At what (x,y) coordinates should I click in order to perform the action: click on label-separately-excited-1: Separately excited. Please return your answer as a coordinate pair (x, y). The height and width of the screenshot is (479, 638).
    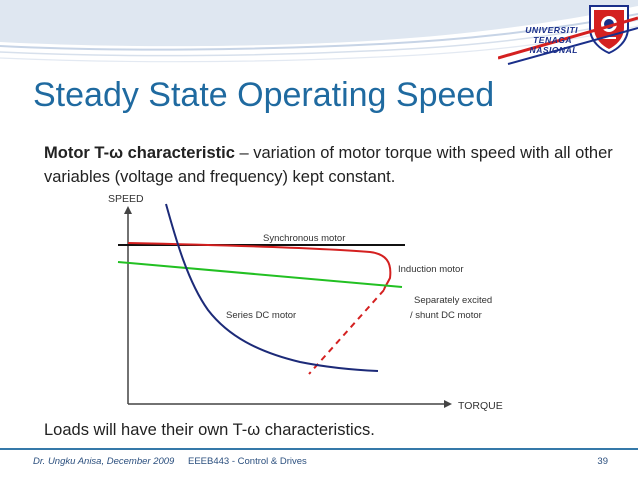
    Looking at the image, I should click on (453, 300).